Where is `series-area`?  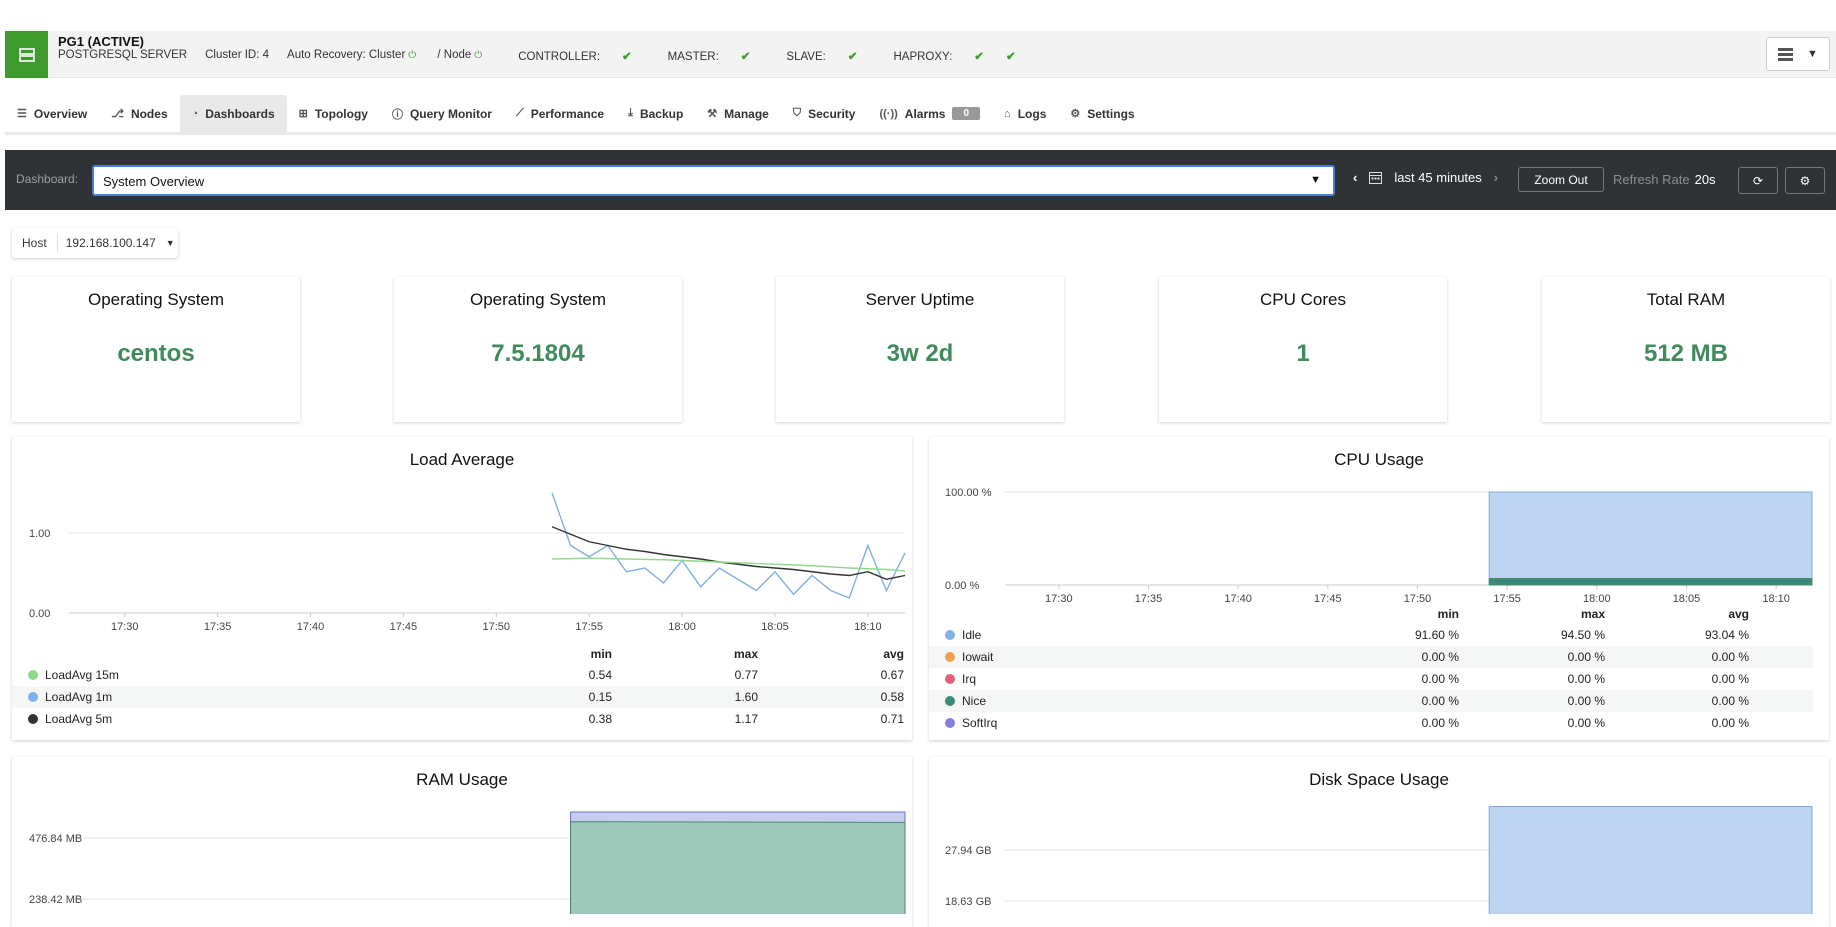 series-area is located at coordinates (738, 867).